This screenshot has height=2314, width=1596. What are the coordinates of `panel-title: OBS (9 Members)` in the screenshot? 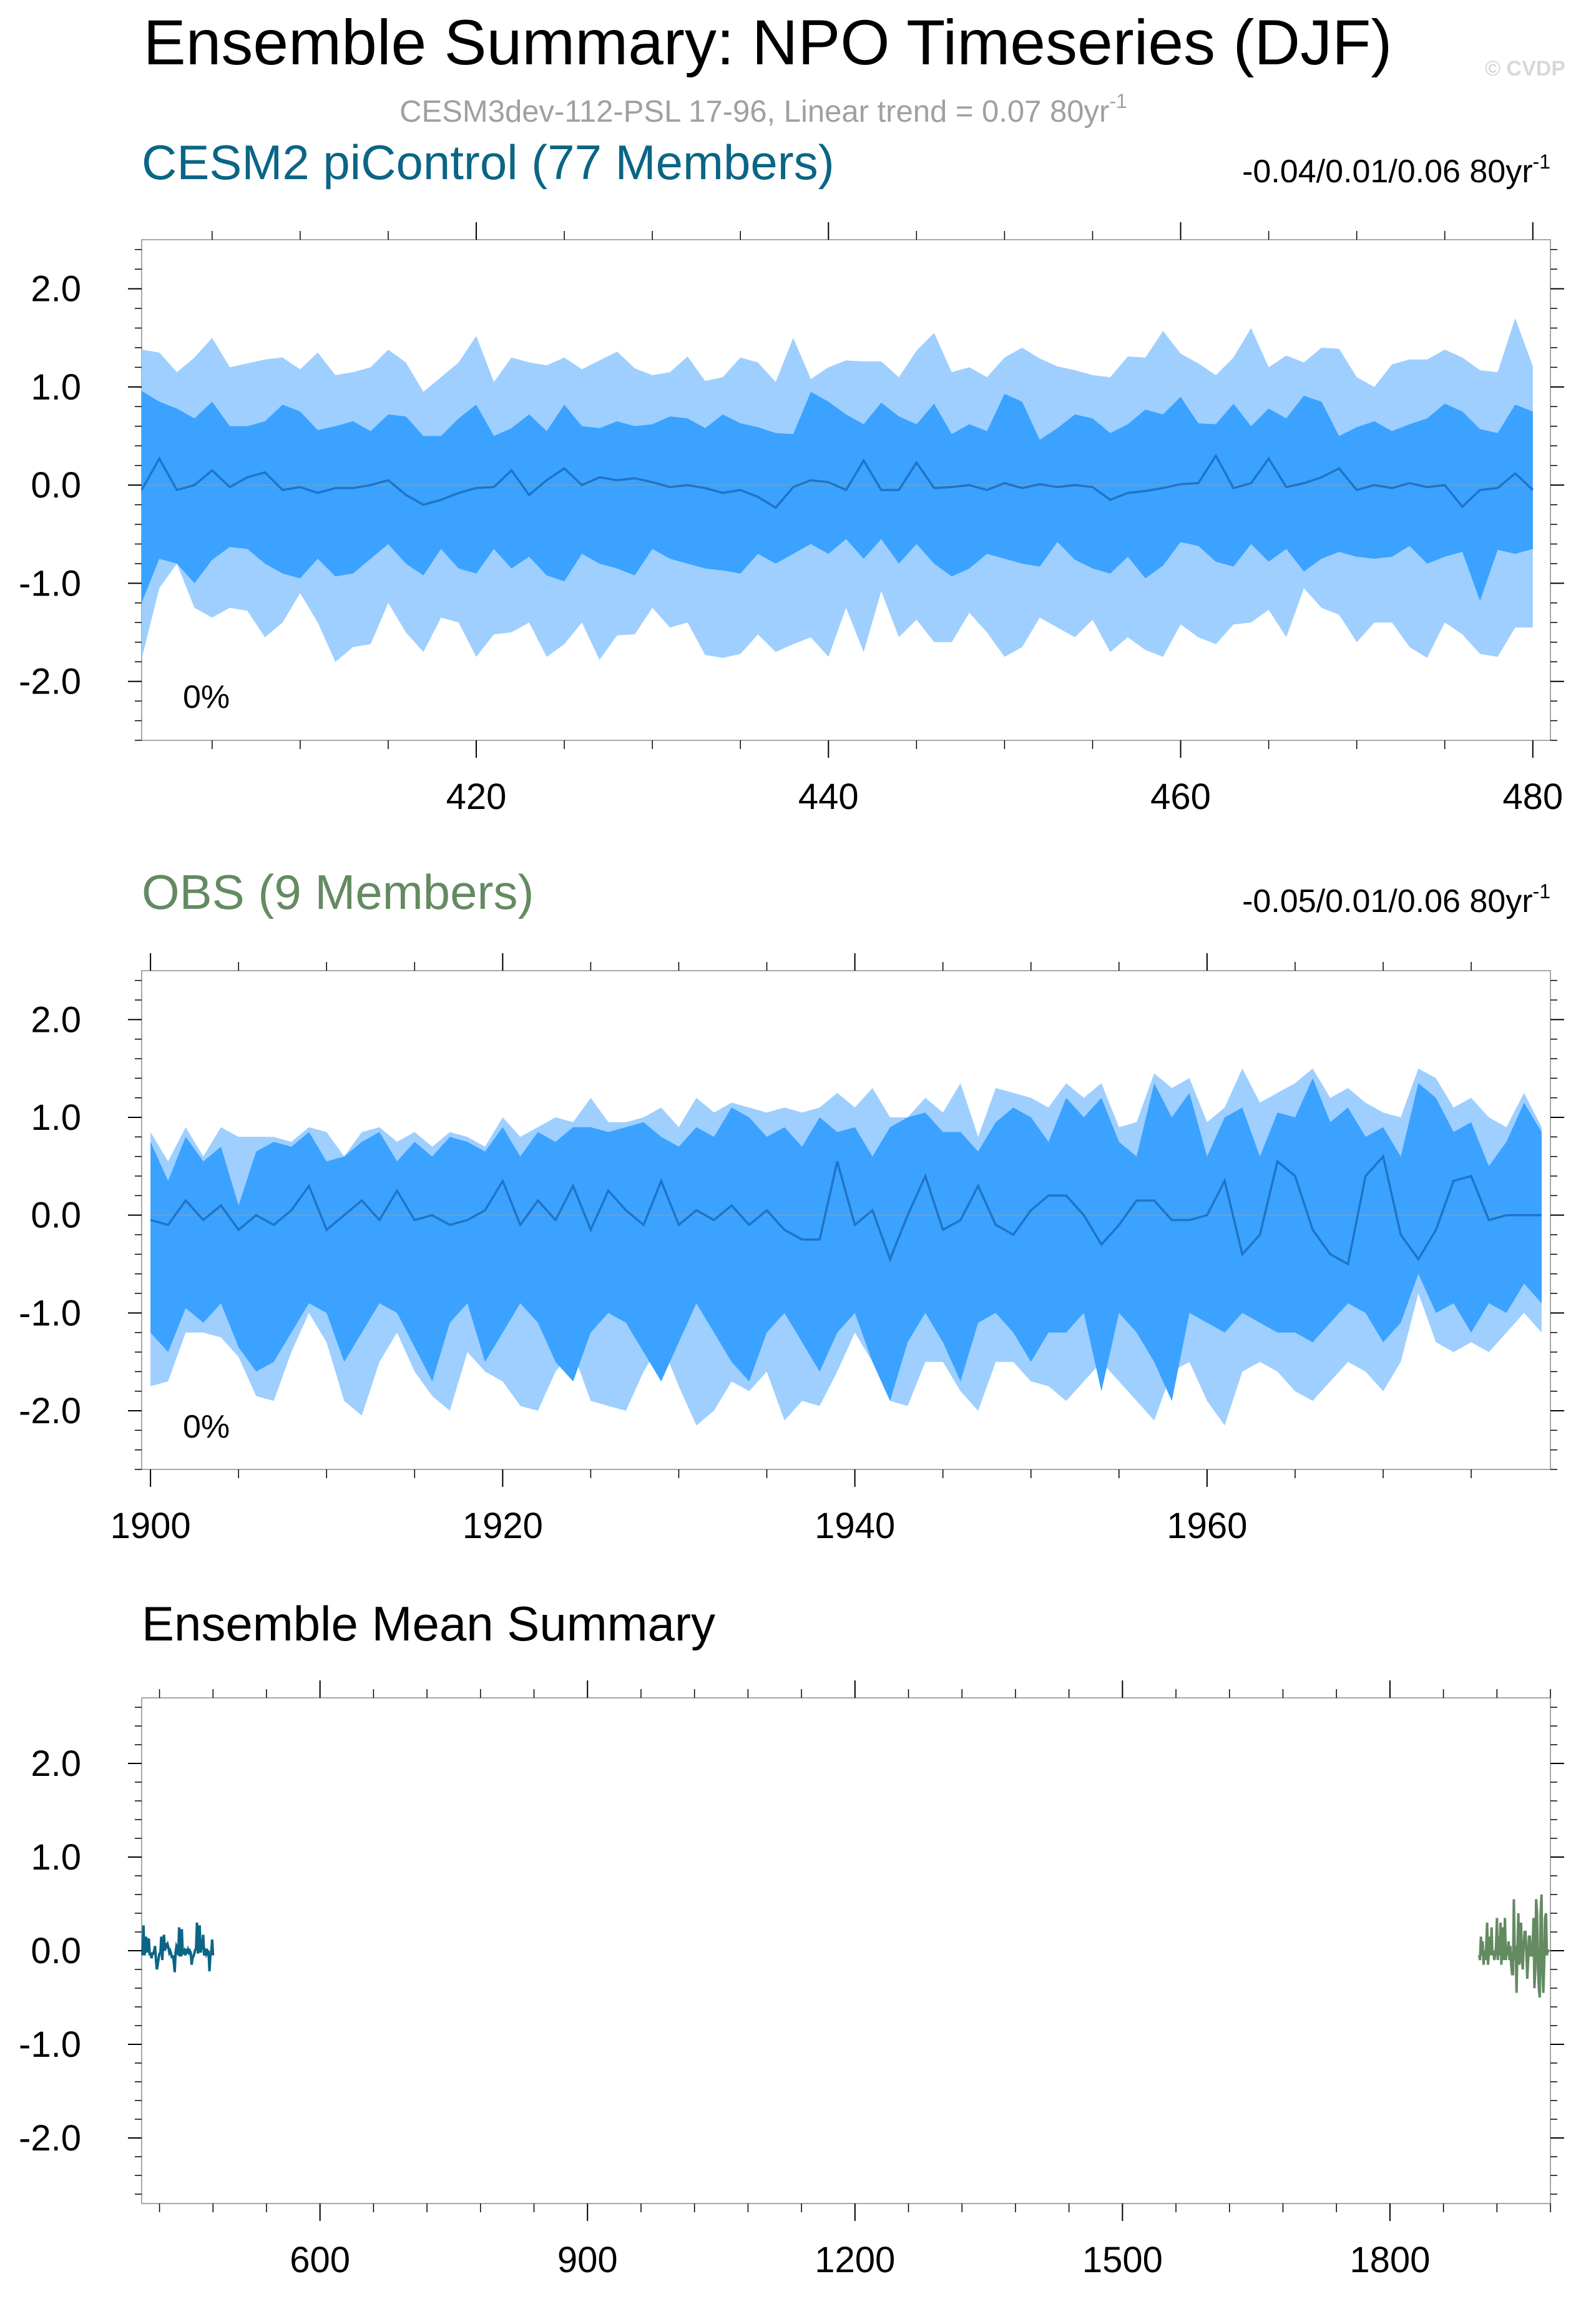 It's located at (338, 892).